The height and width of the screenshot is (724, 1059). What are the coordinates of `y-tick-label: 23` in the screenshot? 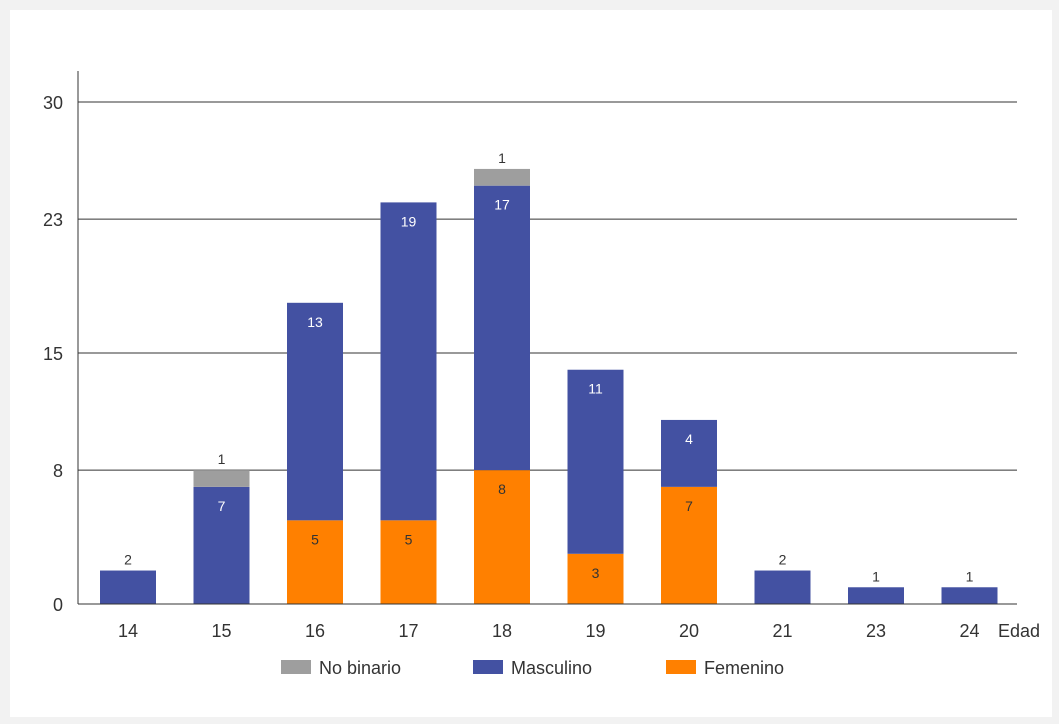 It's located at (53, 220).